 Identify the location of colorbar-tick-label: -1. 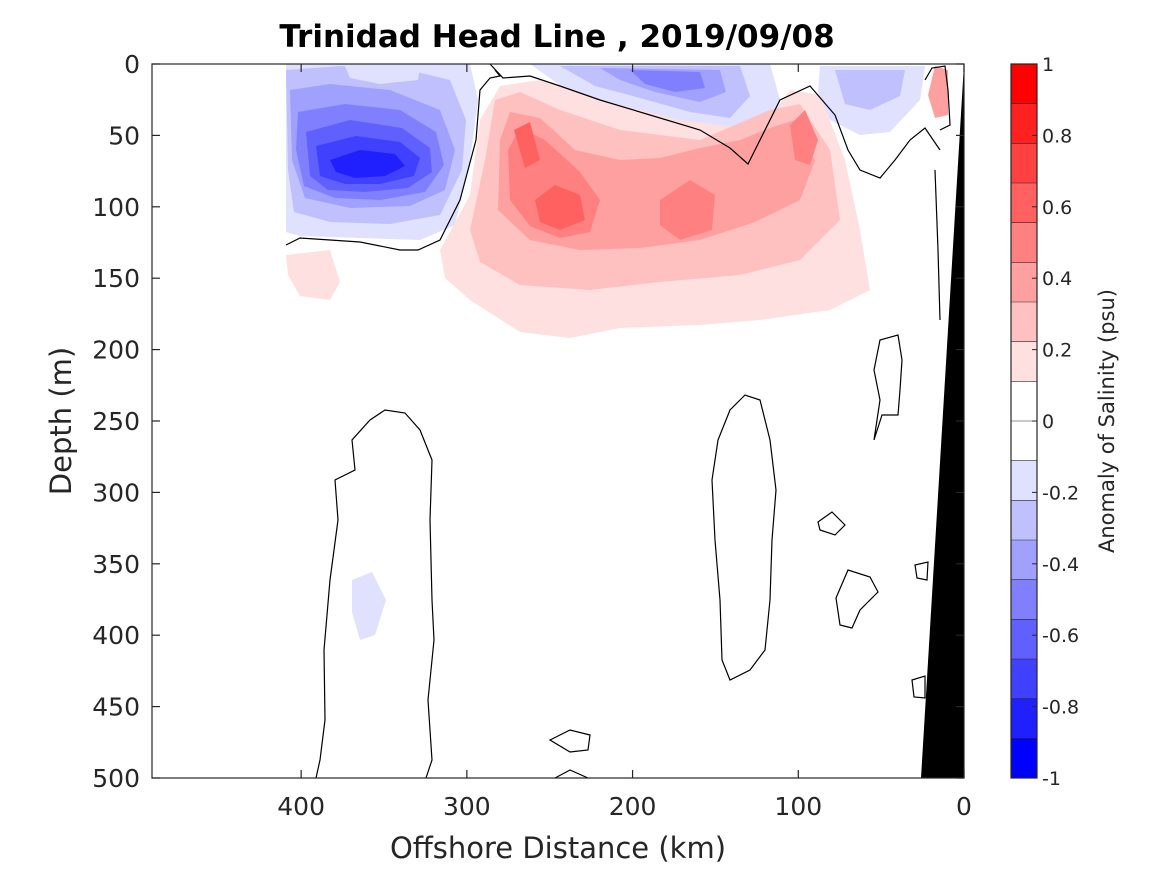
(1051, 779).